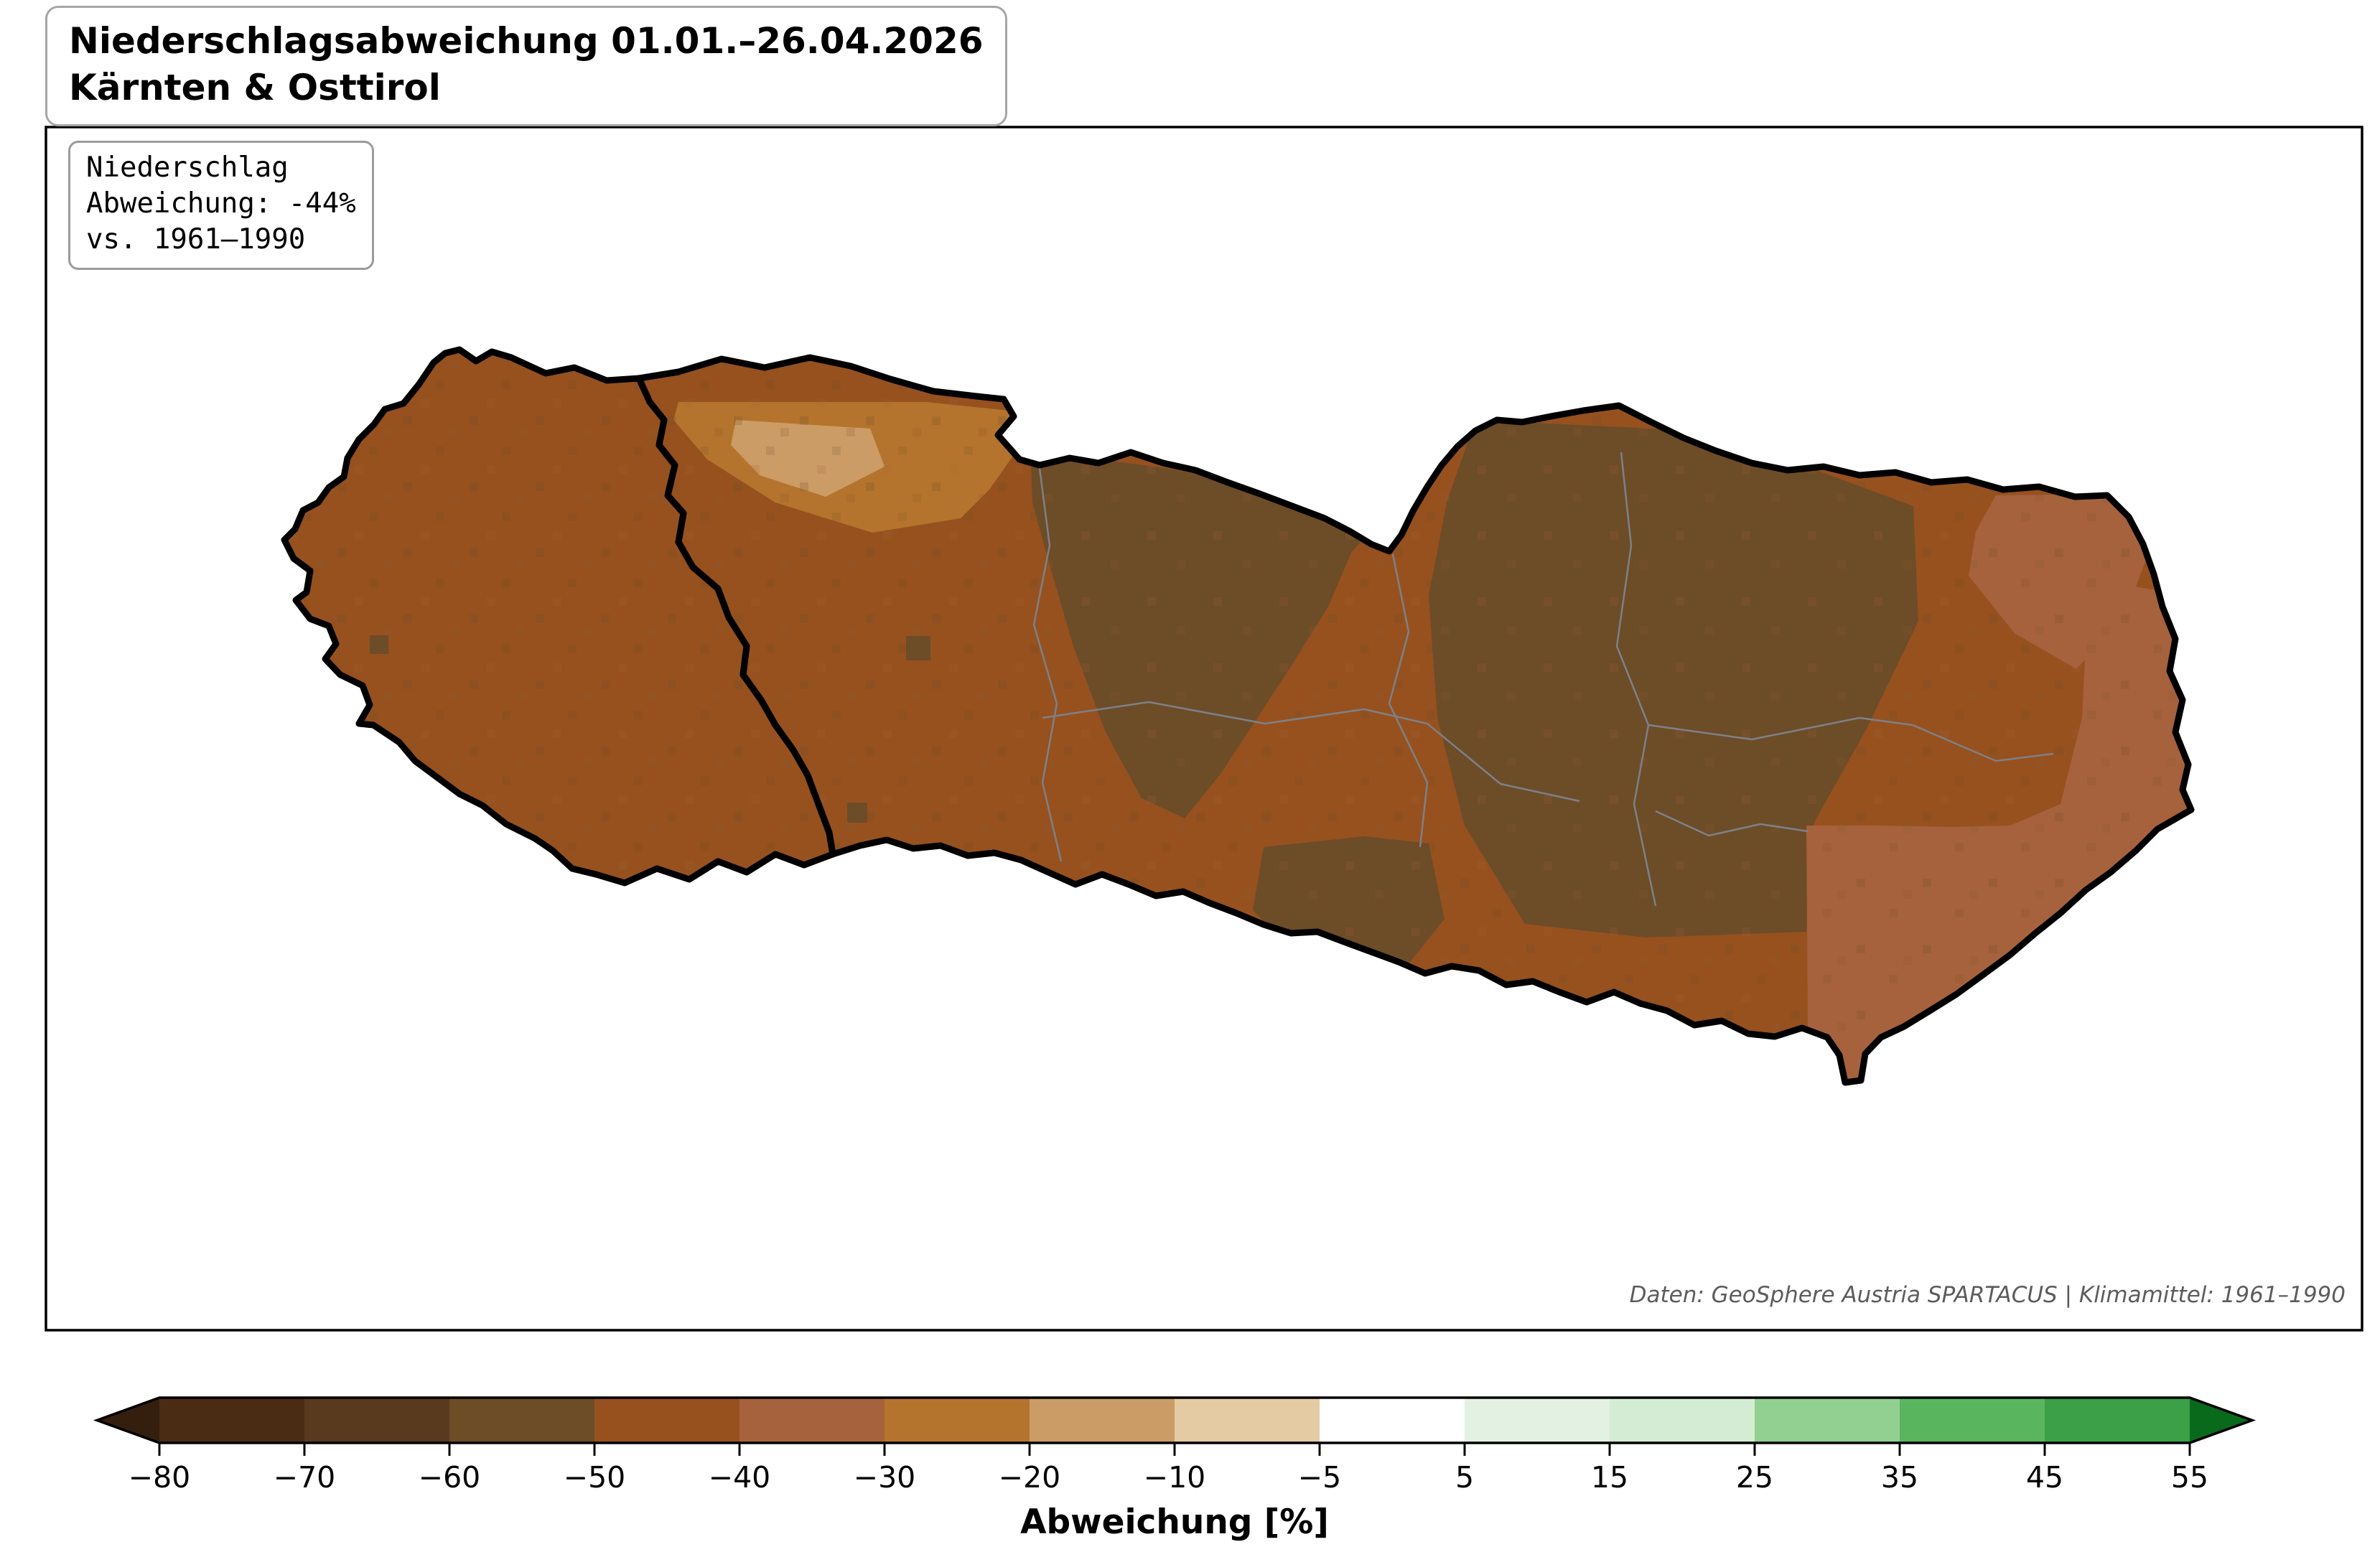  What do you see at coordinates (160, 1477) in the screenshot?
I see `colorbar-tick-label: −80` at bounding box center [160, 1477].